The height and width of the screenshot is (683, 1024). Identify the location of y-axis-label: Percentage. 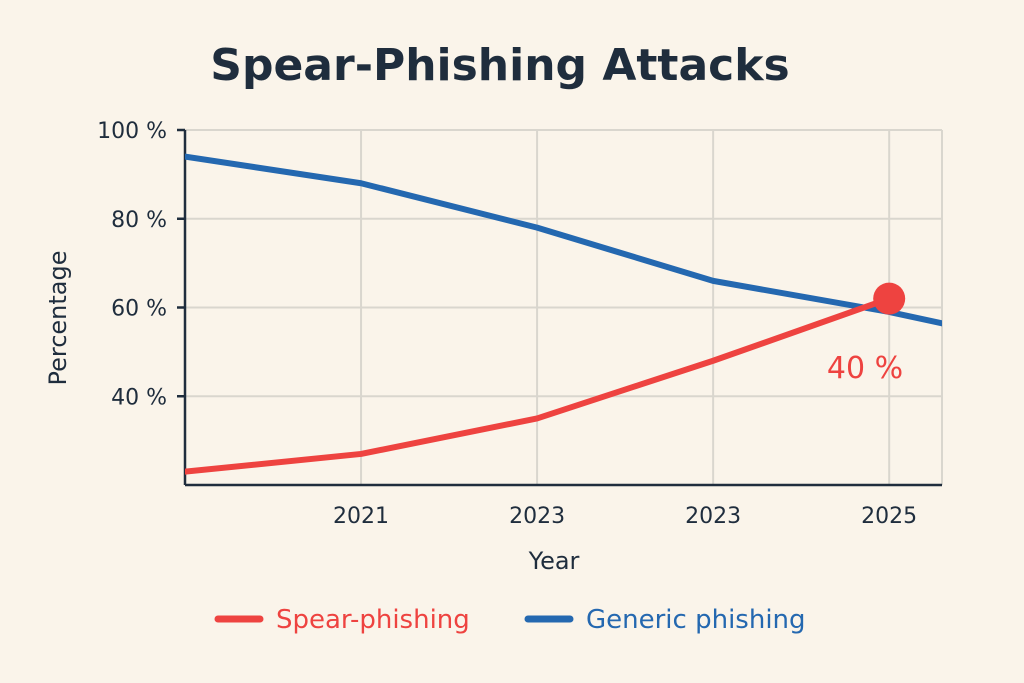
(58, 317).